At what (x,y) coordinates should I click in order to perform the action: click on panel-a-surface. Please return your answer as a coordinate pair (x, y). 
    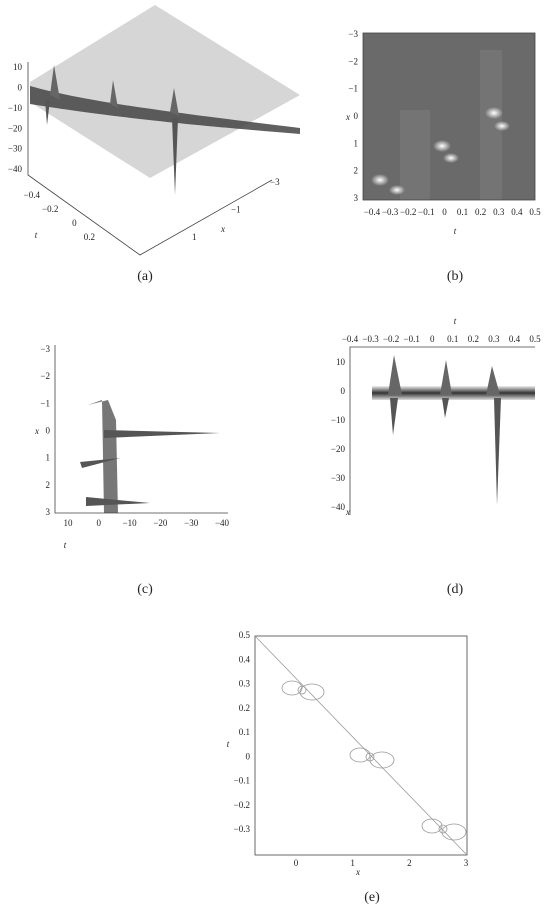
    Looking at the image, I should click on (163, 130).